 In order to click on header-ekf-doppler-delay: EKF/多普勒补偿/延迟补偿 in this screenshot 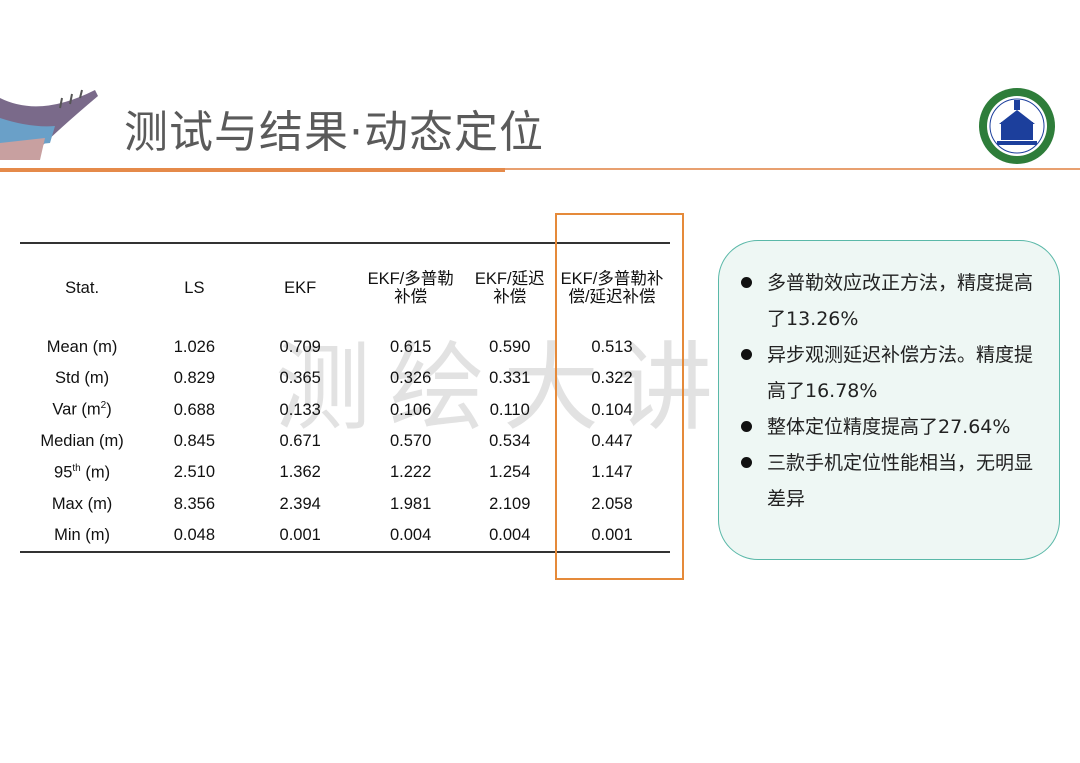, I will do `click(612, 288)`.